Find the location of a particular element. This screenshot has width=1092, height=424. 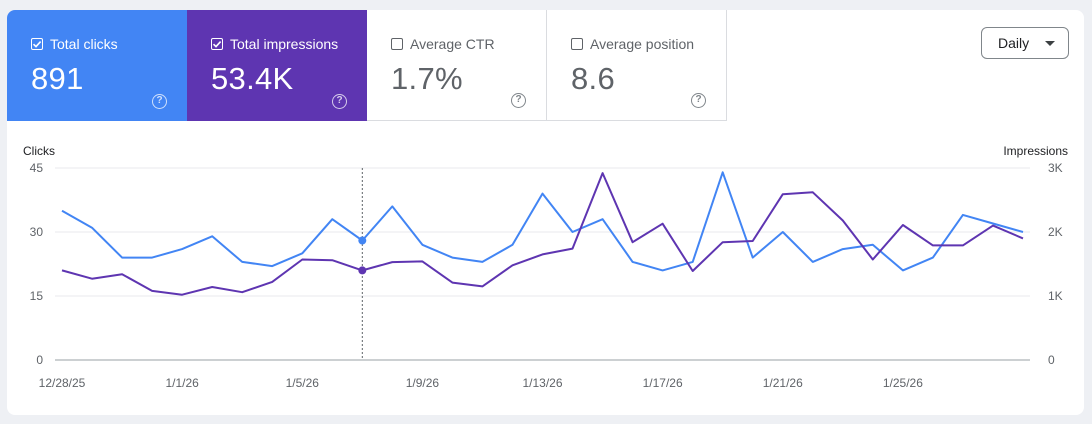

period-dropdown: Daily is located at coordinates (1025, 43).